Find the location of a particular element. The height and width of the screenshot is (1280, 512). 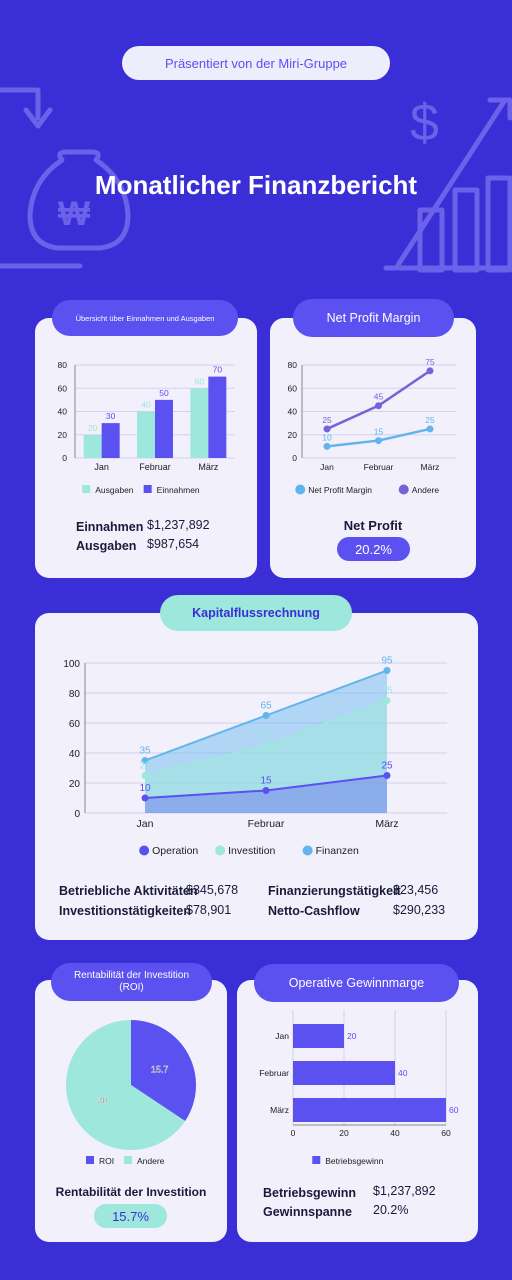

spanne-value: 20.2% is located at coordinates (391, 1210).